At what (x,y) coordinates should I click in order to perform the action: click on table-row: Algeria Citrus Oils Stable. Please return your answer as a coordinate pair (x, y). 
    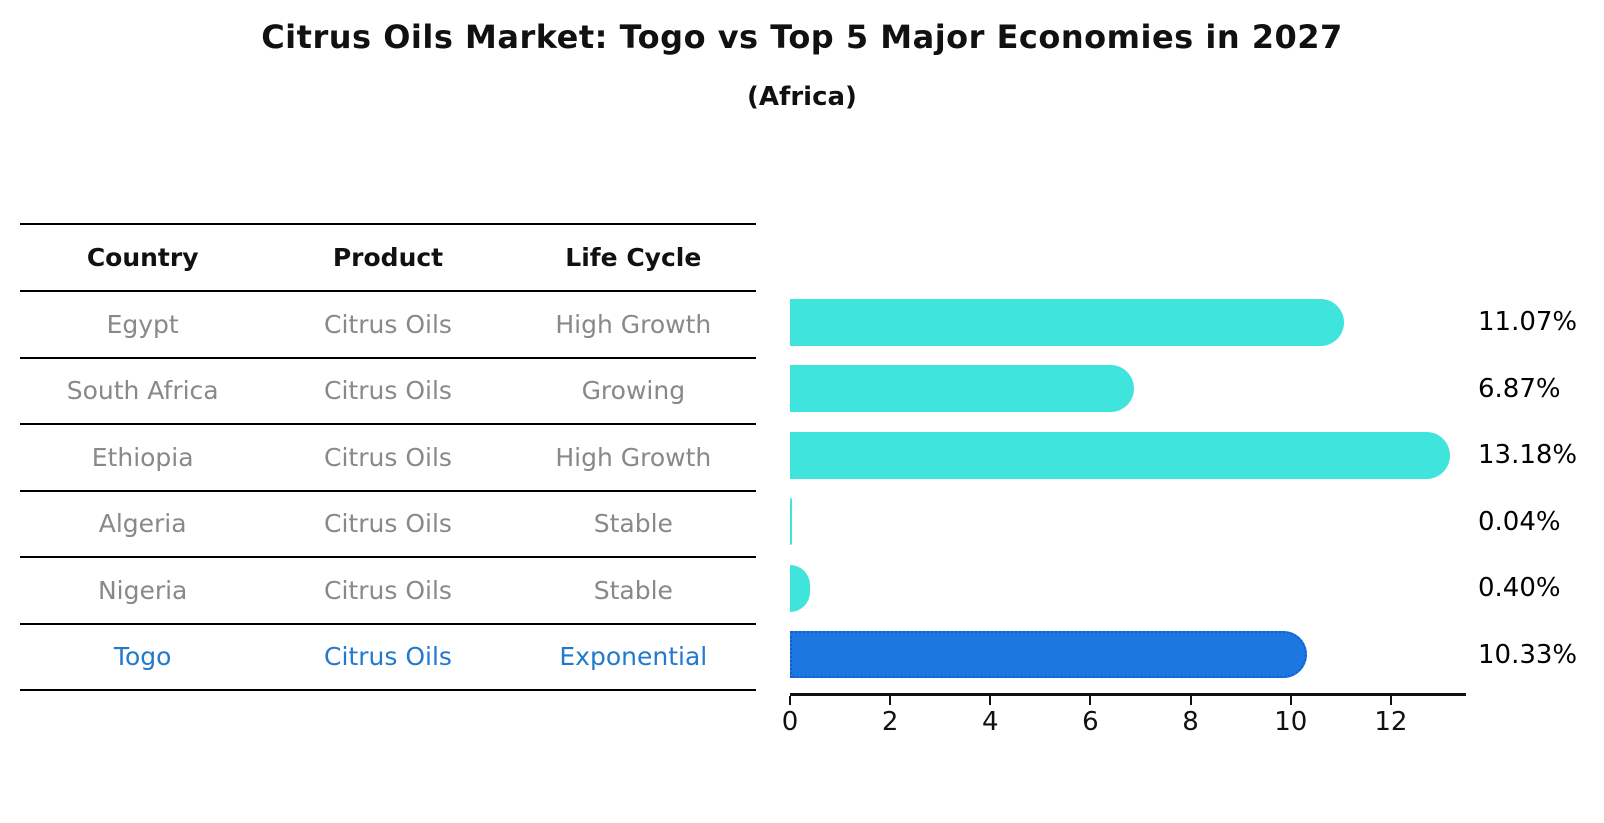
    Looking at the image, I should click on (388, 523).